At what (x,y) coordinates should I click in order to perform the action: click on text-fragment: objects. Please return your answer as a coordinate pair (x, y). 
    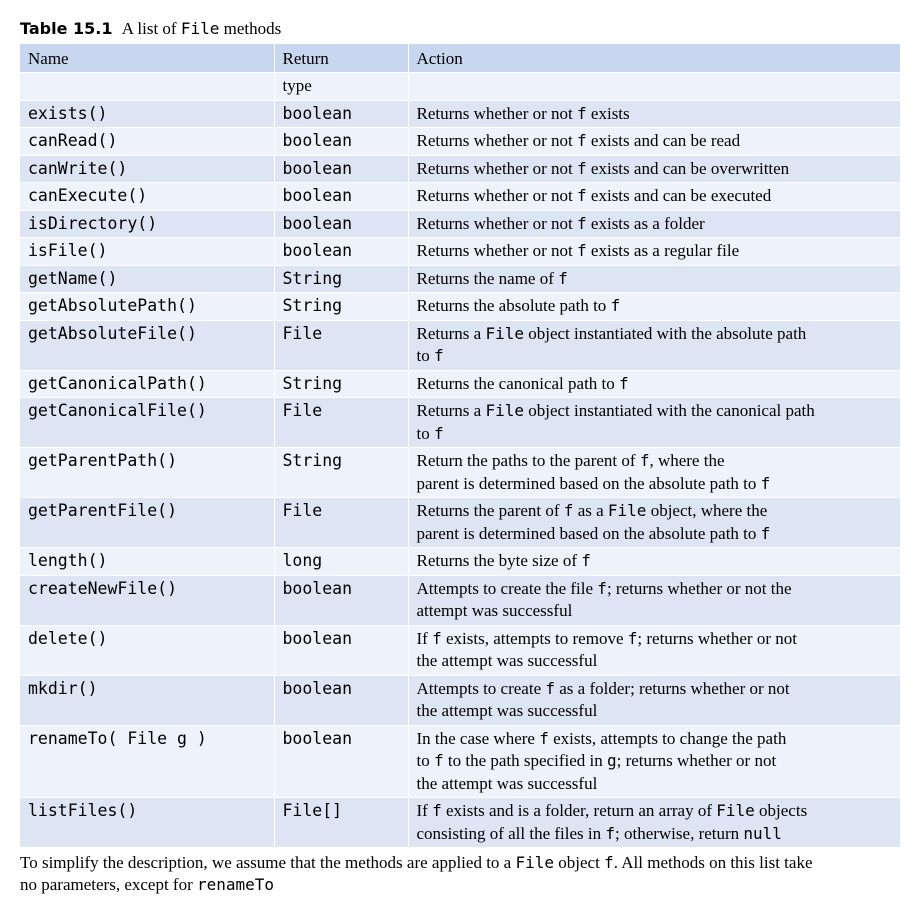
    Looking at the image, I should click on (781, 810).